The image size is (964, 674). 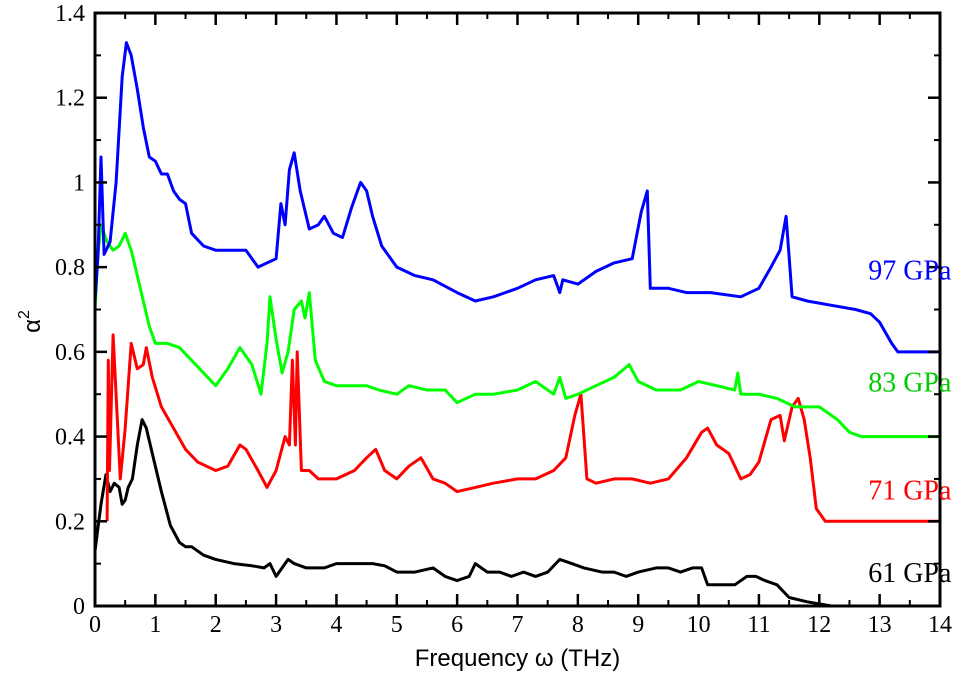 I want to click on y-axis-title-text: α2, so click(x=31, y=321).